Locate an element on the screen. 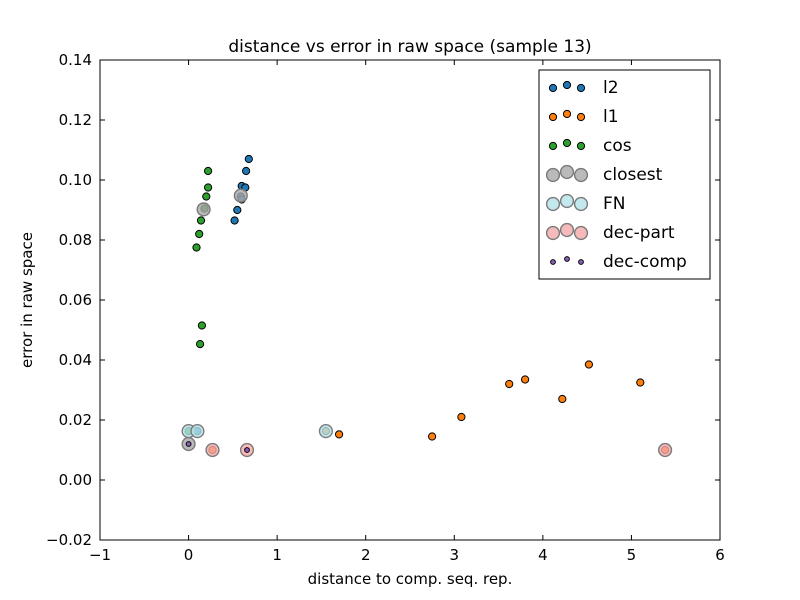 This screenshot has width=800, height=600. x-tick-label: 6 is located at coordinates (720, 555).